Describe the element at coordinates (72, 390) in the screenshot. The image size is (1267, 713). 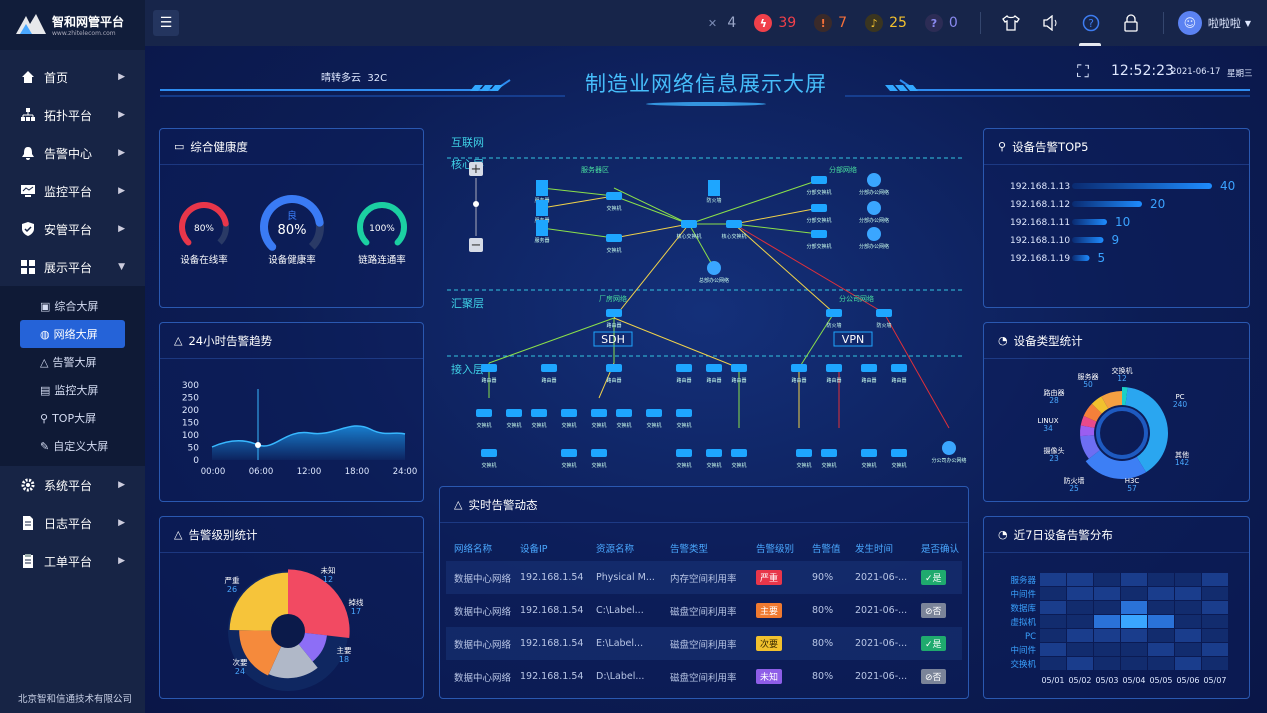
I see `submenu-monitor: ▤ 监控大屏` at that location.